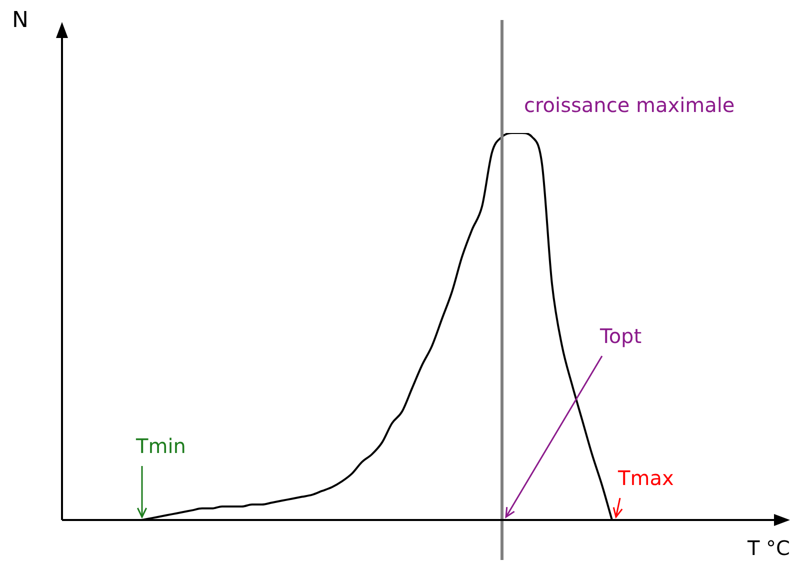 This screenshot has height=570, width=806. Describe the element at coordinates (621, 336) in the screenshot. I see `annotation: Topt` at that location.